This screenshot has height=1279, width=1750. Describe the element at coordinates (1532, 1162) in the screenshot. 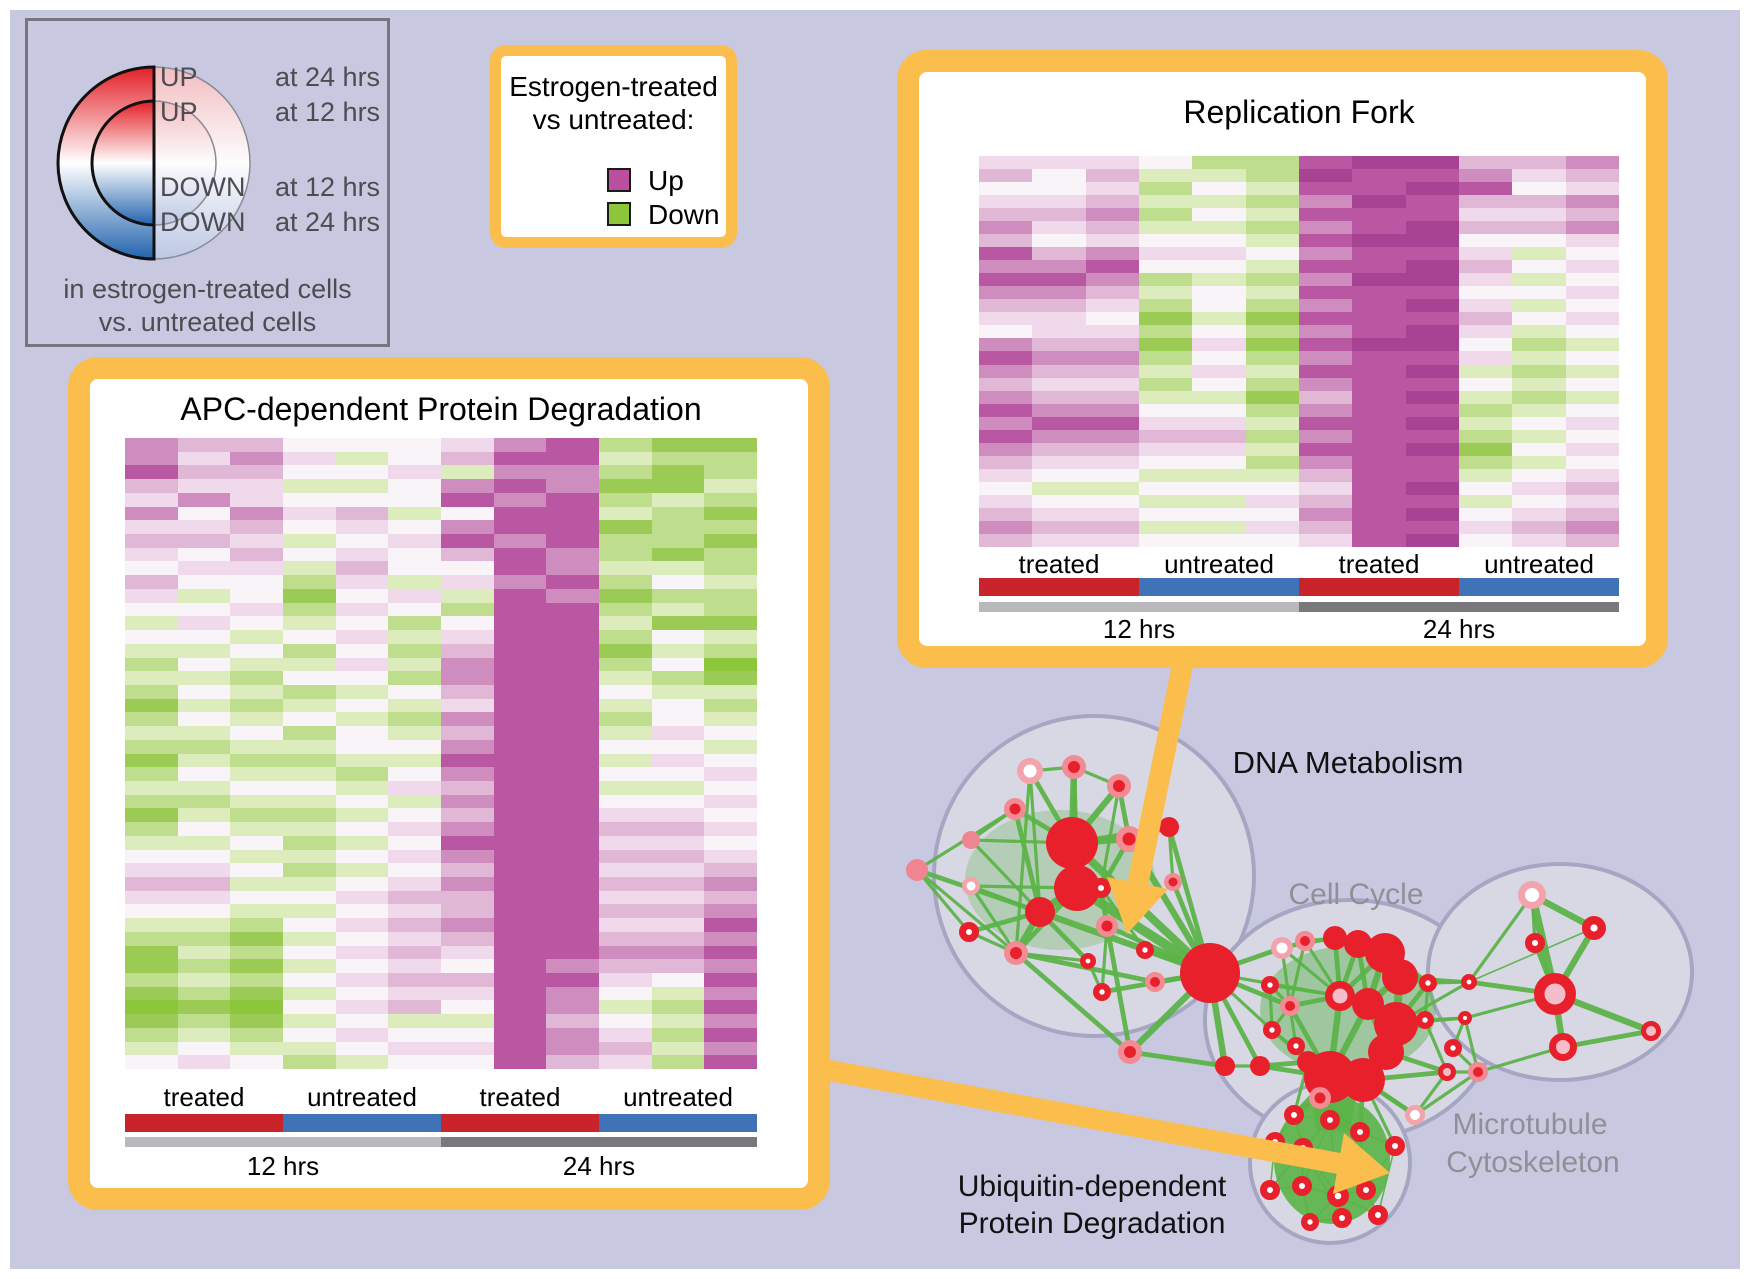

I see `microtubule-label-line2: Cytoskeleton` at that location.